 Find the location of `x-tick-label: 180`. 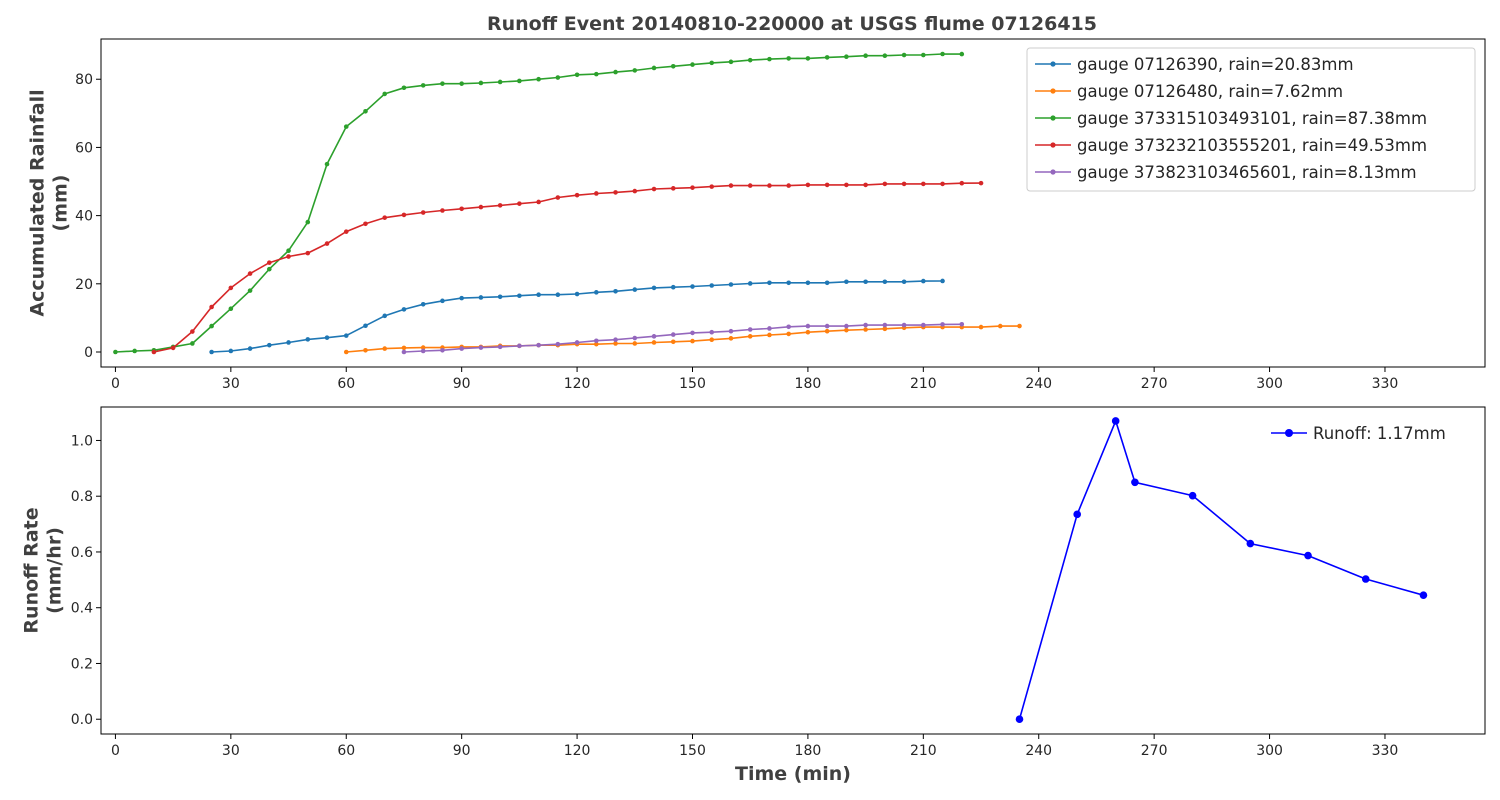

x-tick-label: 180 is located at coordinates (808, 384).